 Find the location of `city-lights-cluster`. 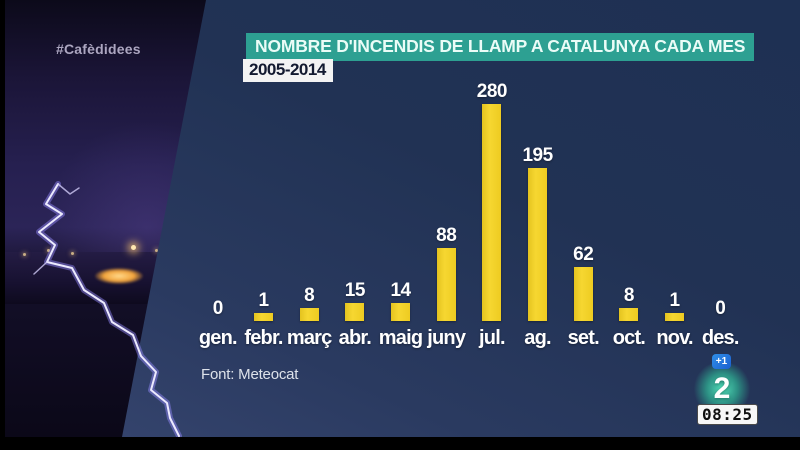

city-lights-cluster is located at coordinates (119, 276).